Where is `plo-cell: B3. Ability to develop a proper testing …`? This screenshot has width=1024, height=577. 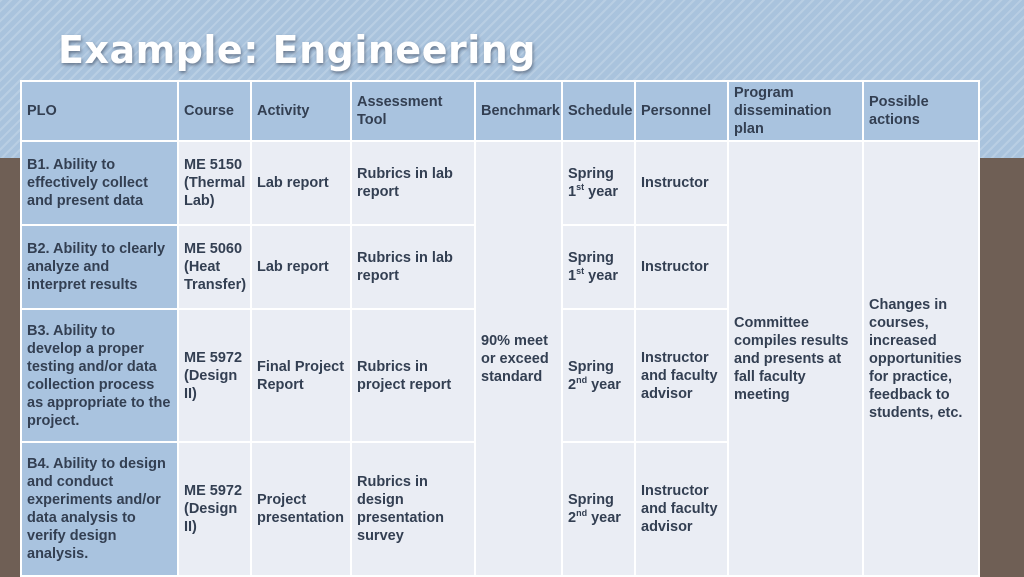 plo-cell: B3. Ability to develop a proper testing … is located at coordinates (99, 375).